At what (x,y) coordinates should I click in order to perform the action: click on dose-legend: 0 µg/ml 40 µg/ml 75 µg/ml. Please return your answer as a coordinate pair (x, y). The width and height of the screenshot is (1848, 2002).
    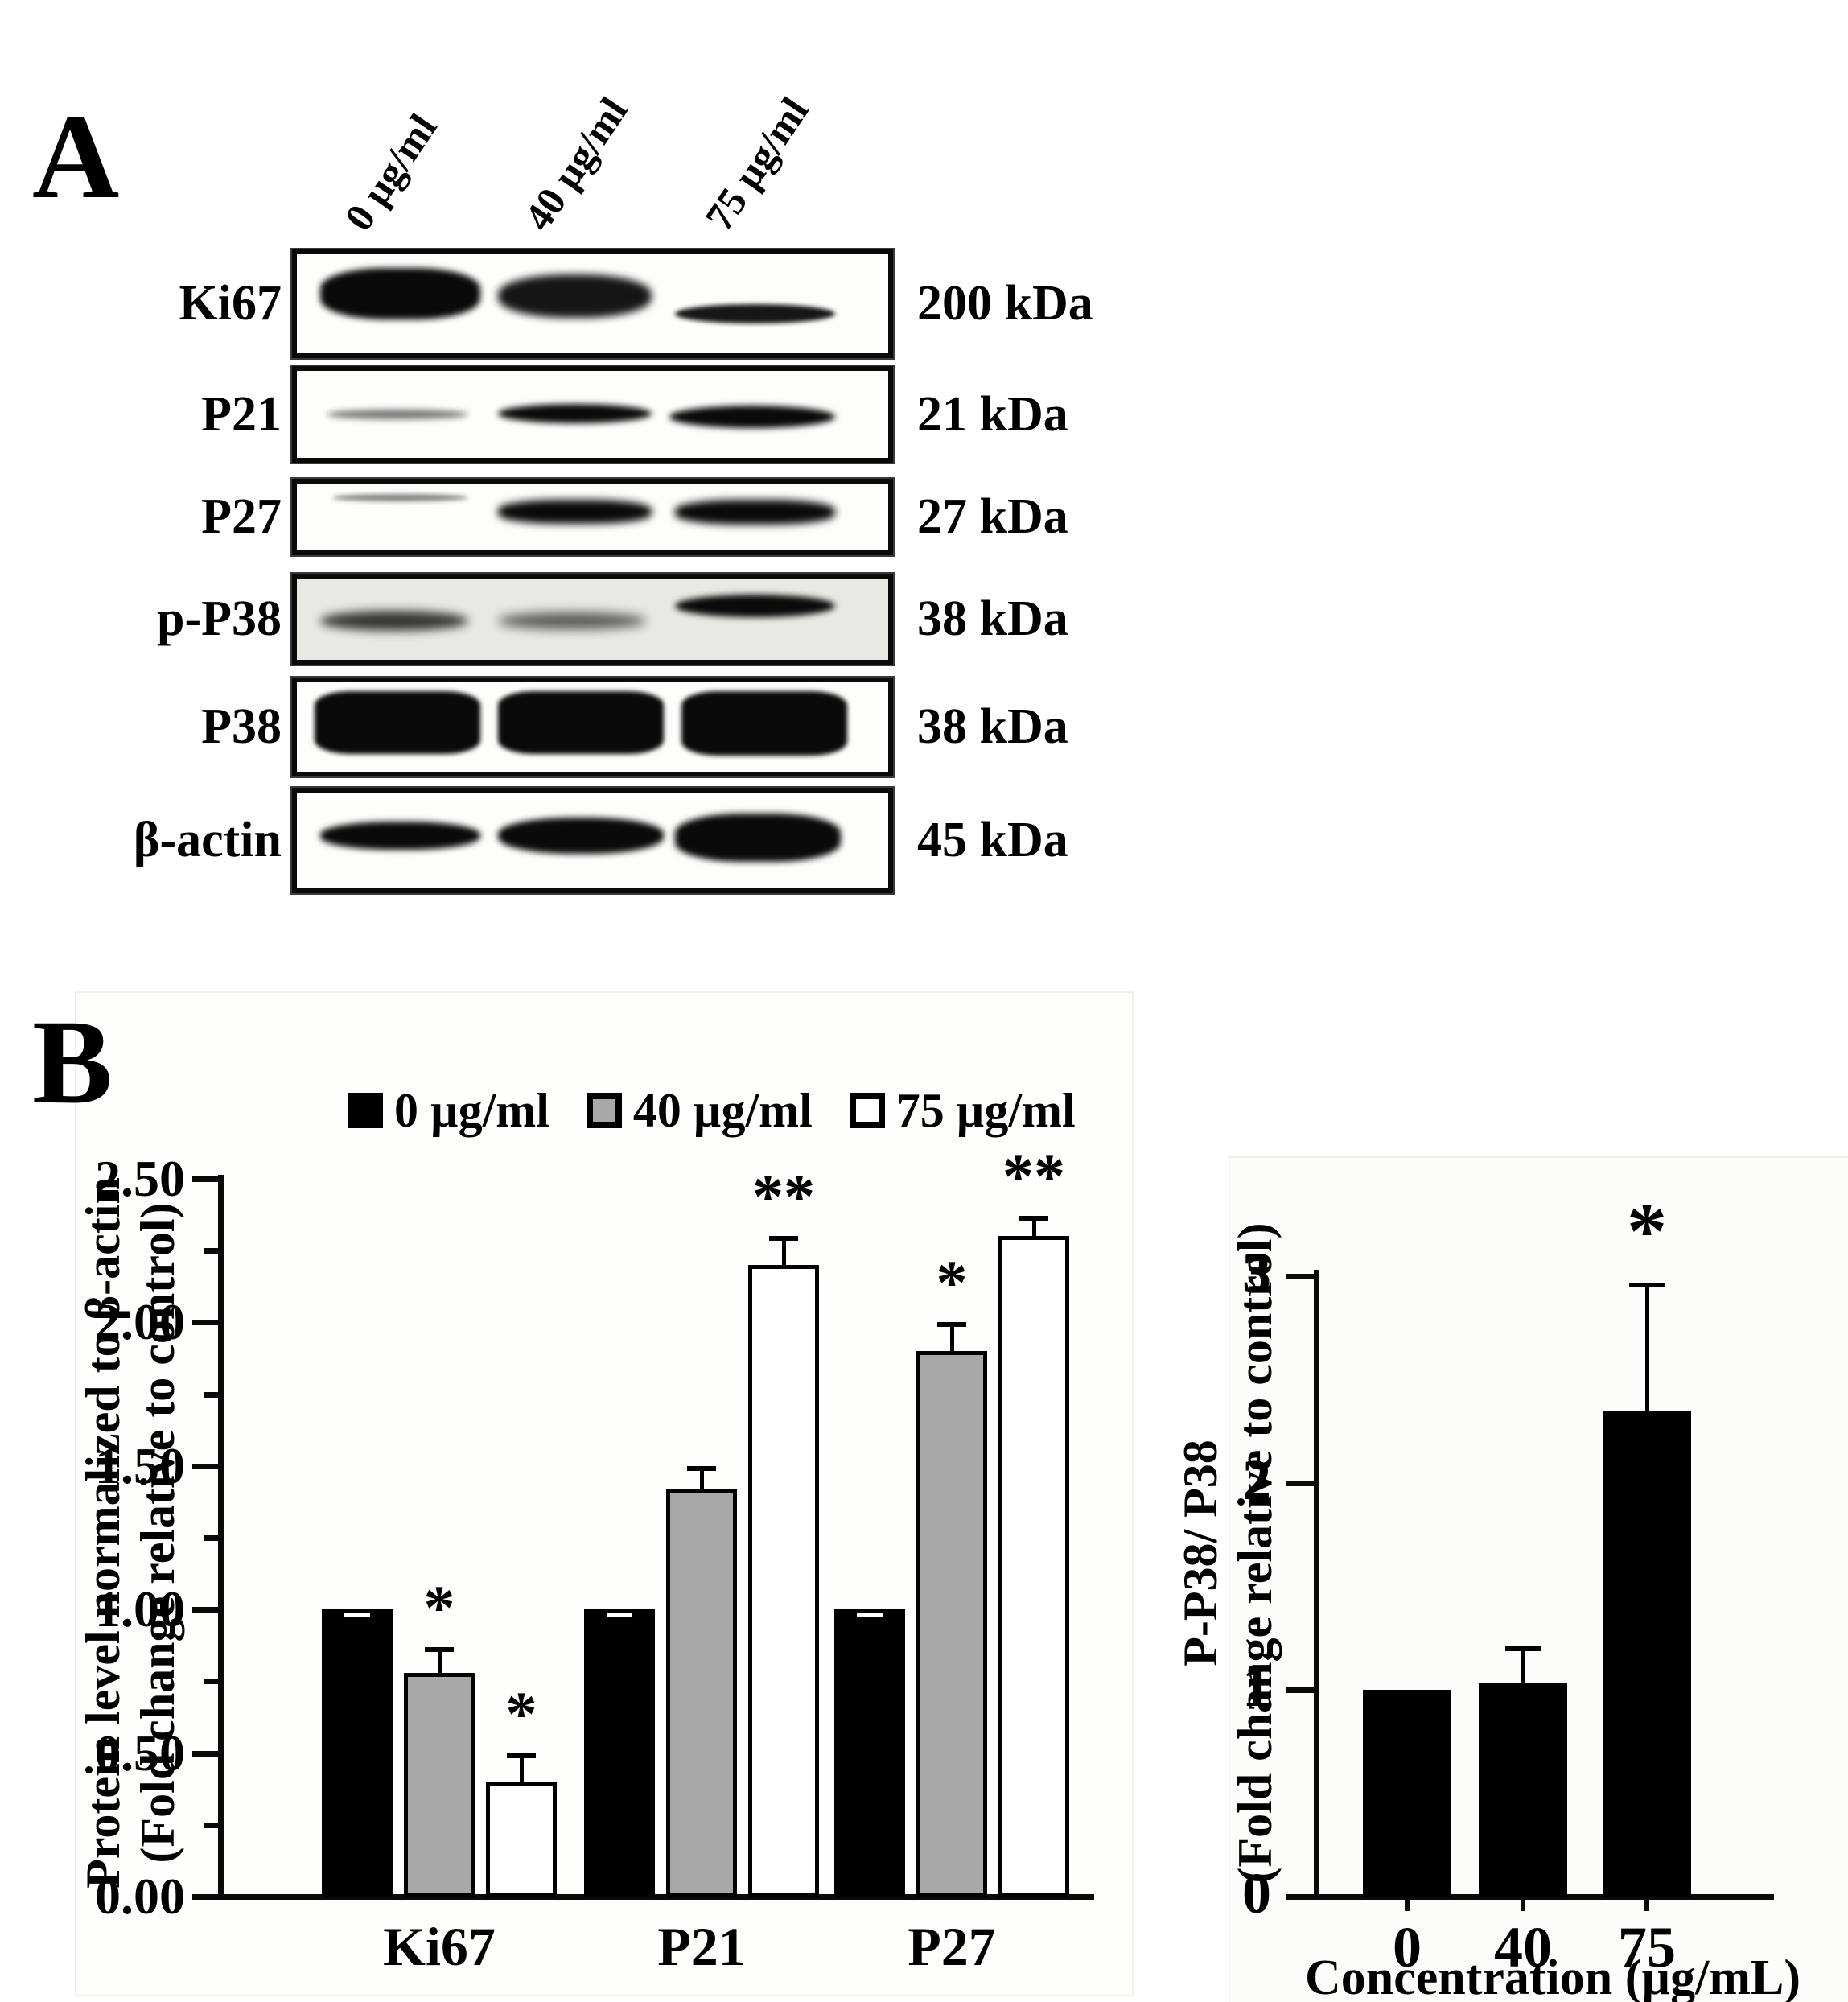
    Looking at the image, I should click on (712, 1111).